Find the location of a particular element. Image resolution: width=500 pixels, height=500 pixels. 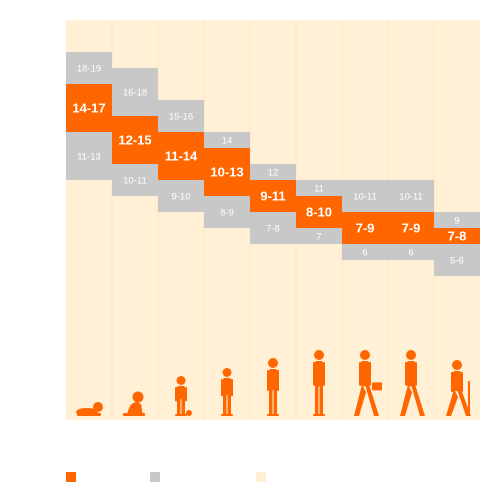

label-upper-range: 11 is located at coordinates (319, 189).